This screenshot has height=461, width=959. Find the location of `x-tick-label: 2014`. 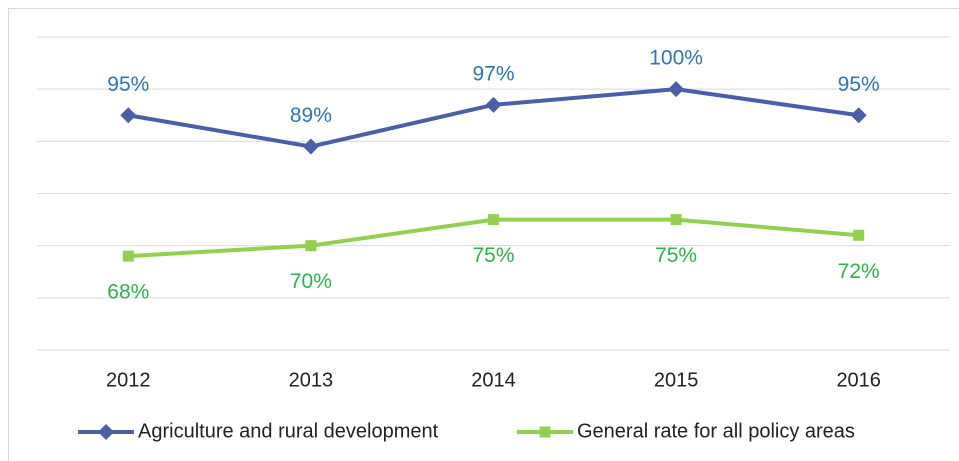

x-tick-label: 2014 is located at coordinates (493, 380).